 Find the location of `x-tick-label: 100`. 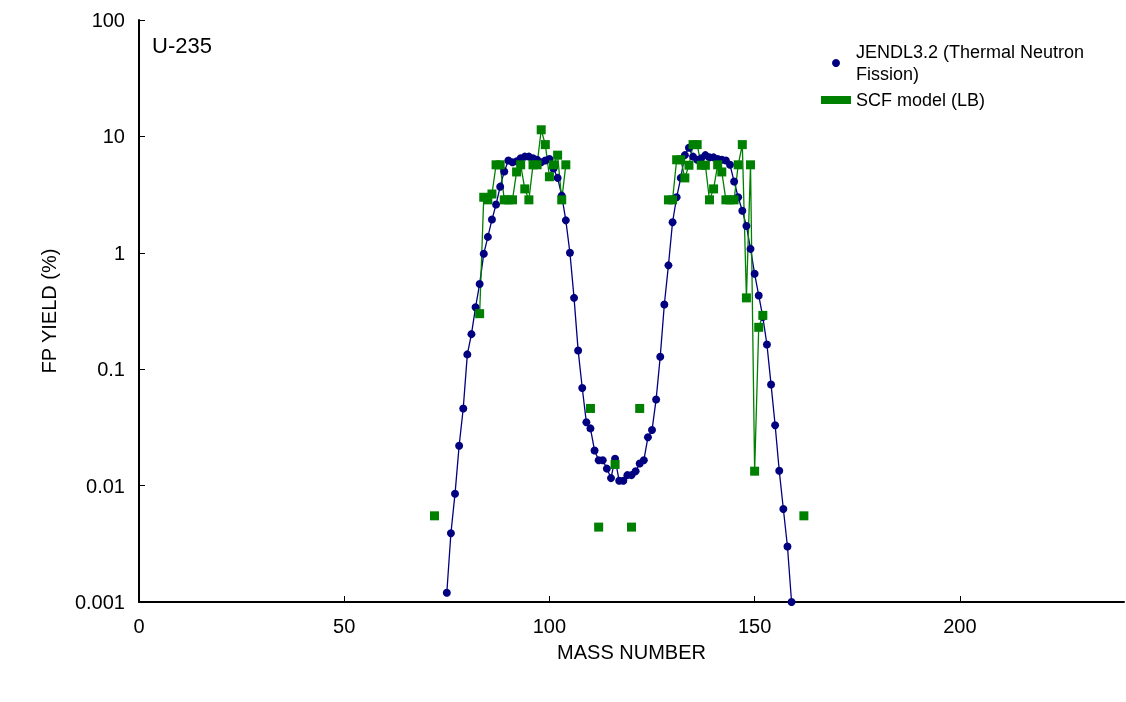

x-tick-label: 100 is located at coordinates (549, 626).